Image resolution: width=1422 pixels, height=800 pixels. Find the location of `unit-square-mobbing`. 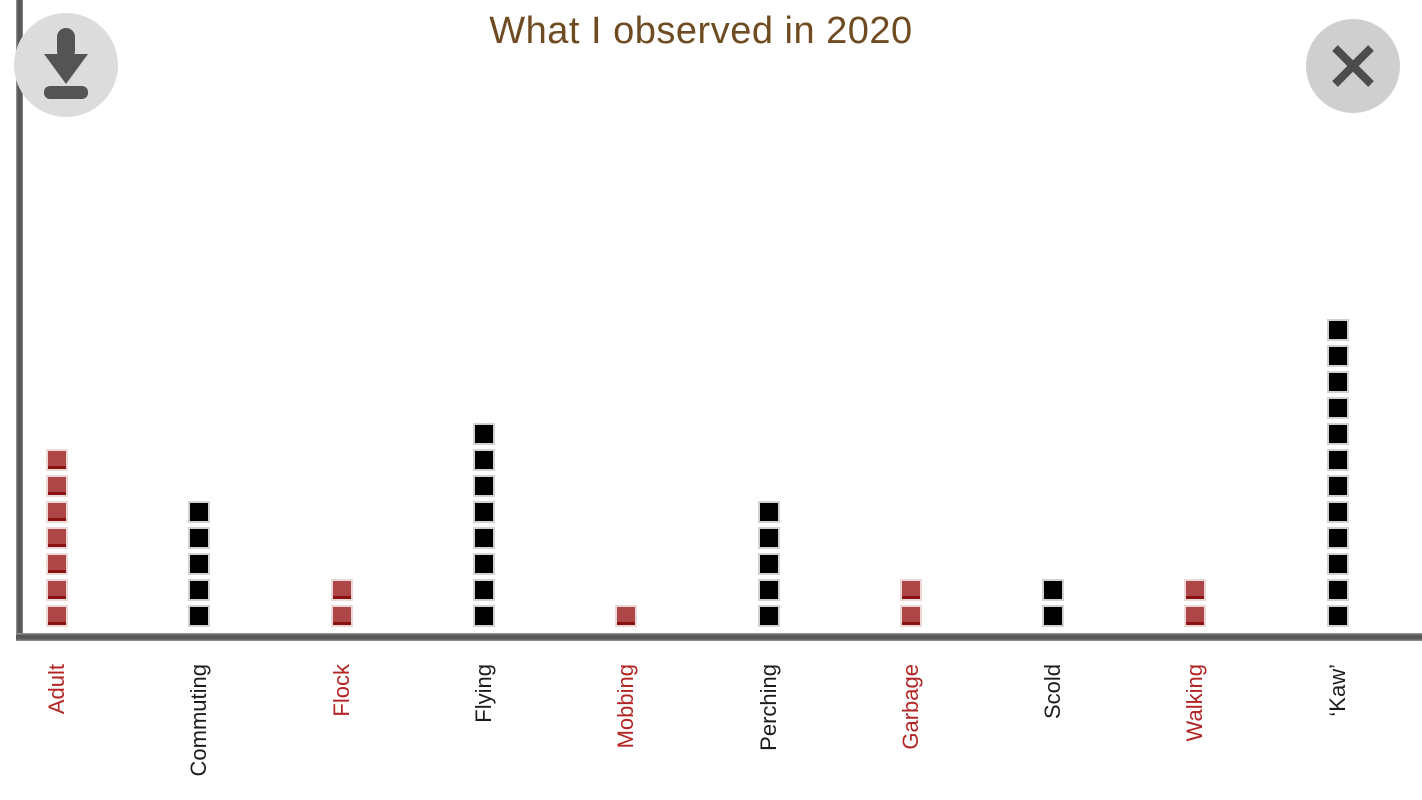

unit-square-mobbing is located at coordinates (626, 616).